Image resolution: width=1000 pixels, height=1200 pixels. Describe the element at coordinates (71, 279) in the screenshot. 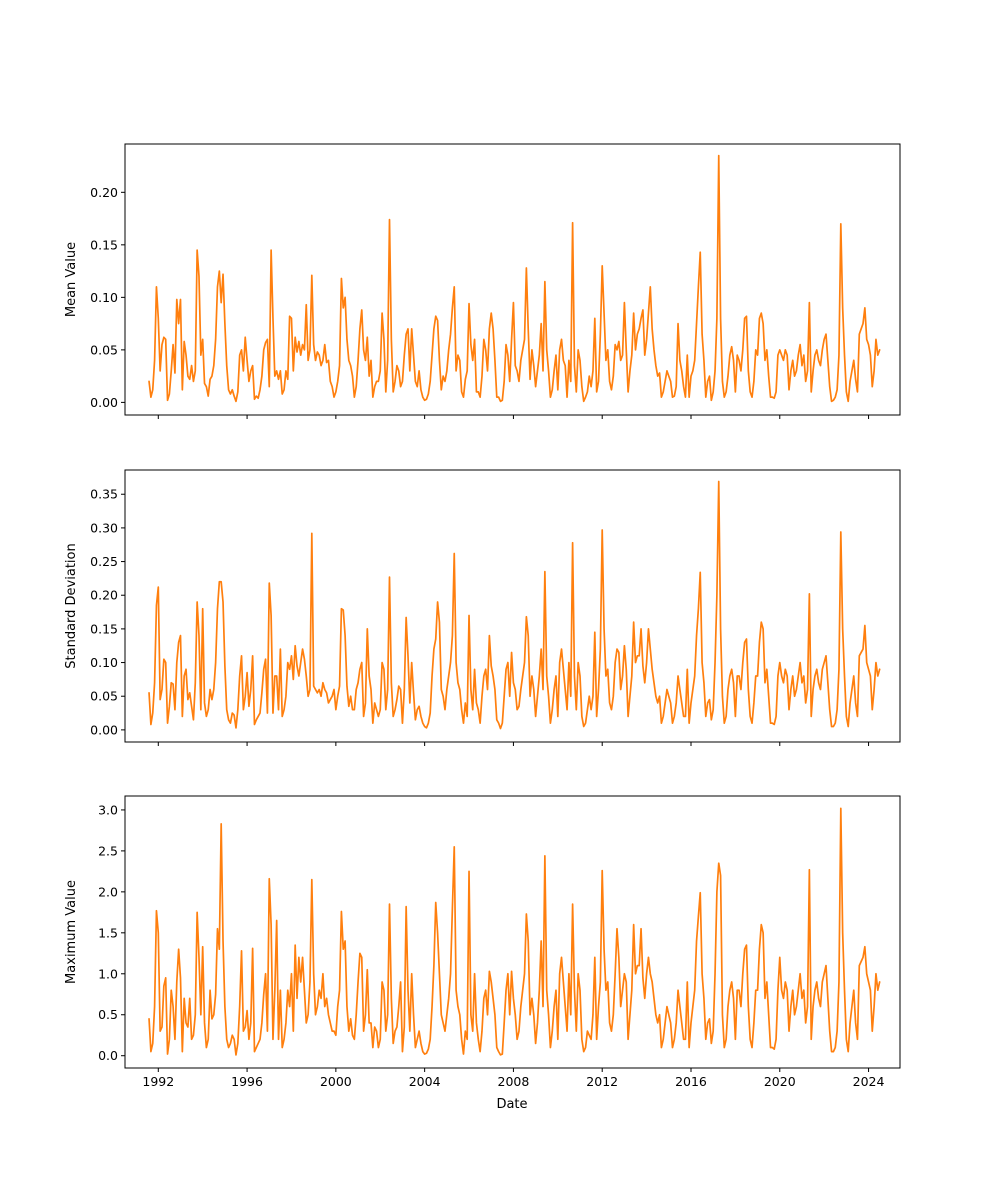

I see `mean-value-y-axis-label: Mean Value` at that location.